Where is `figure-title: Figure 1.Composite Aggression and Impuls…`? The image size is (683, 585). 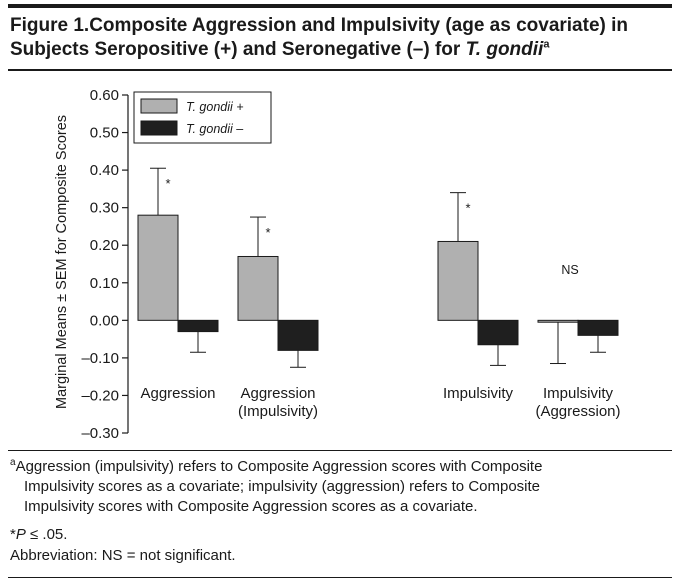
figure-title: Figure 1.Composite Aggression and Impuls… is located at coordinates (341, 38).